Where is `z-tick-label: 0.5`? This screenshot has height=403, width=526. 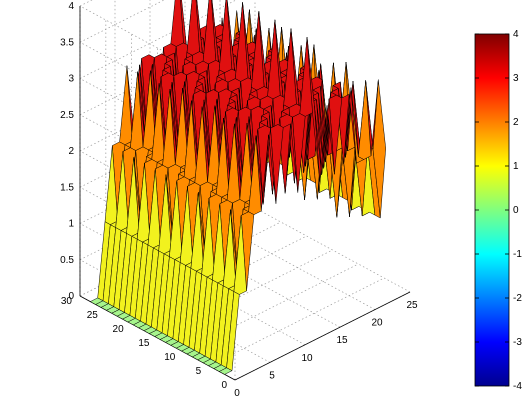 z-tick-label: 0.5 is located at coordinates (67, 260).